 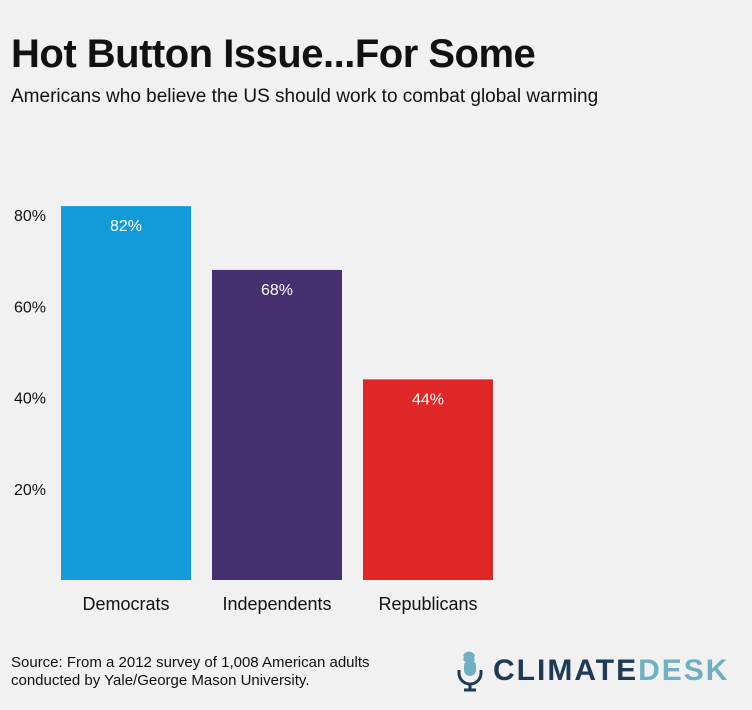 I want to click on bar-independents, so click(x=277, y=424).